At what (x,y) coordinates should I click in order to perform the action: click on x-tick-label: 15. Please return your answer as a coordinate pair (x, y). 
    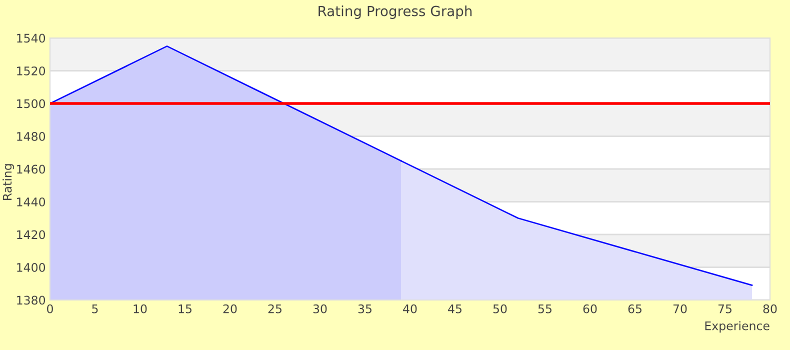
    Looking at the image, I should click on (185, 309).